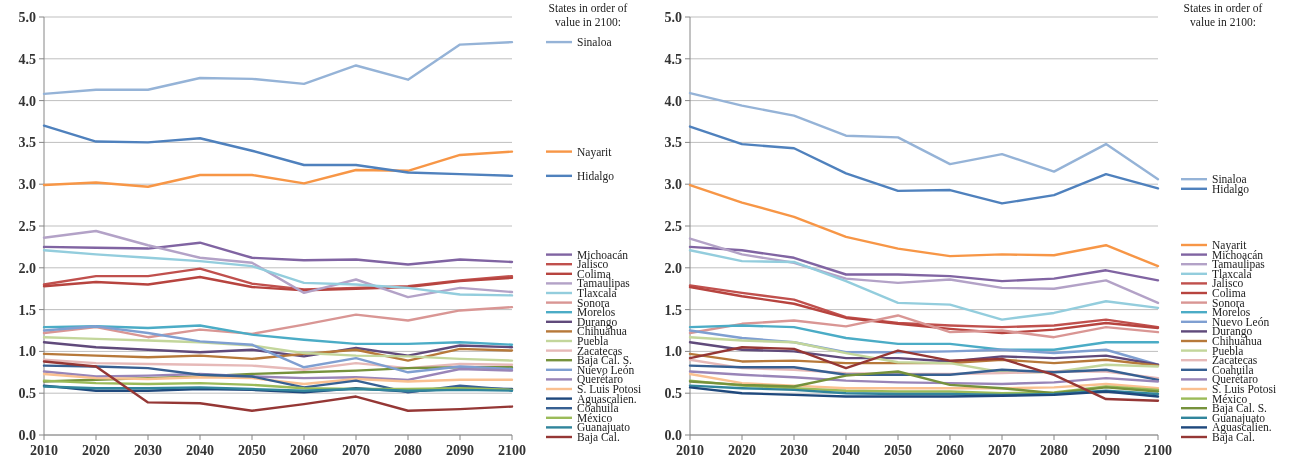 The image size is (1293, 472). I want to click on legend-label: Jalisco, so click(1228, 283).